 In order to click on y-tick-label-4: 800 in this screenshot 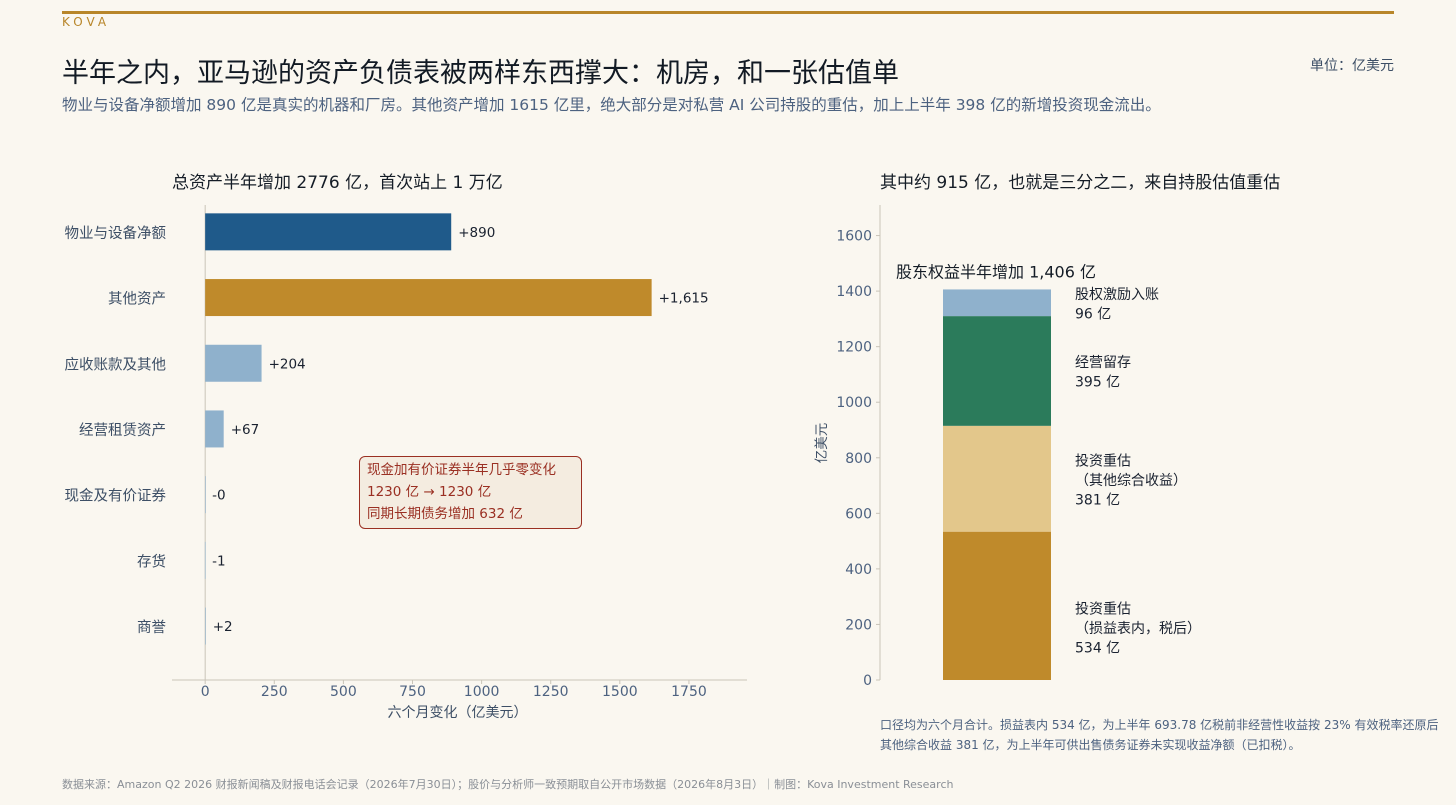, I will do `click(858, 459)`.